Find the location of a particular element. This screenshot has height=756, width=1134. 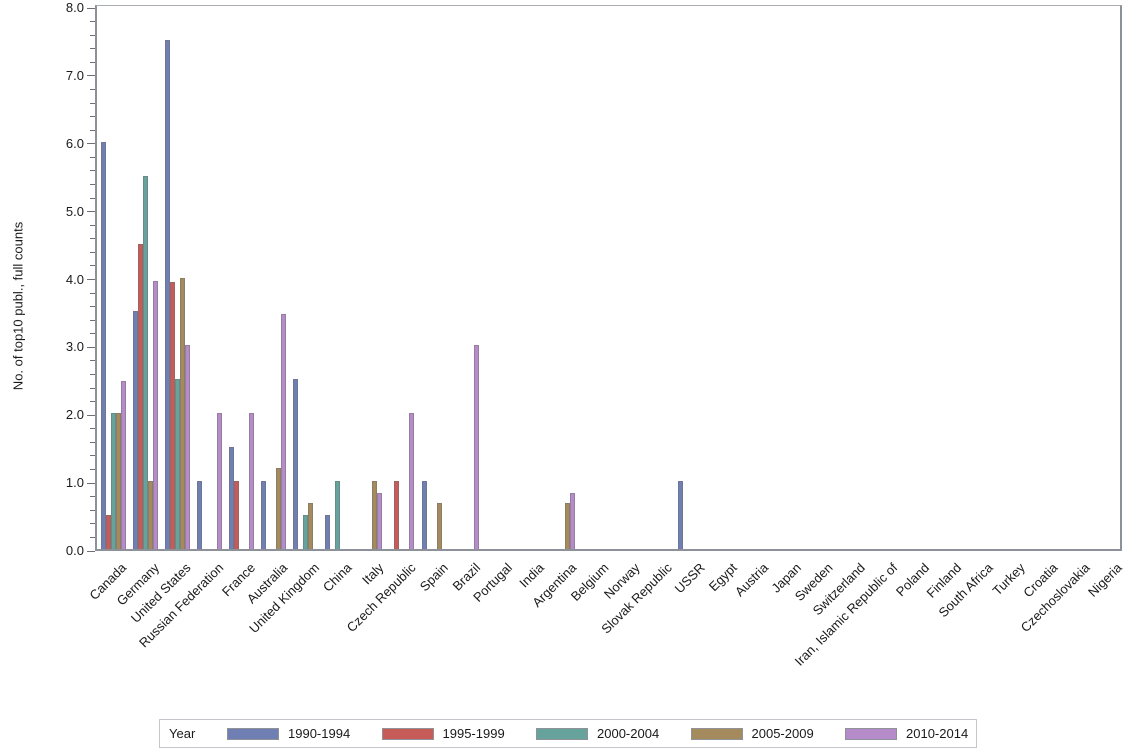

y-tick-label: 7.0 is located at coordinates (74, 75).